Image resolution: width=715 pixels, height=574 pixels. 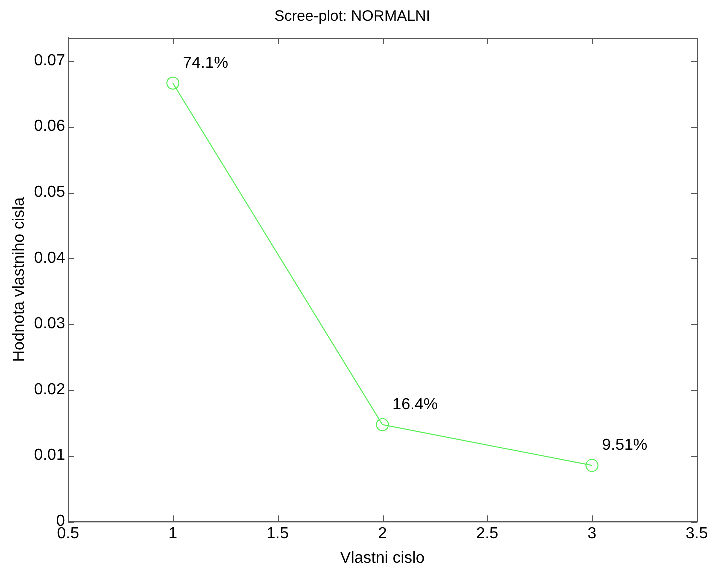 What do you see at coordinates (50, 389) in the screenshot?
I see `y-tick-label: 0.02` at bounding box center [50, 389].